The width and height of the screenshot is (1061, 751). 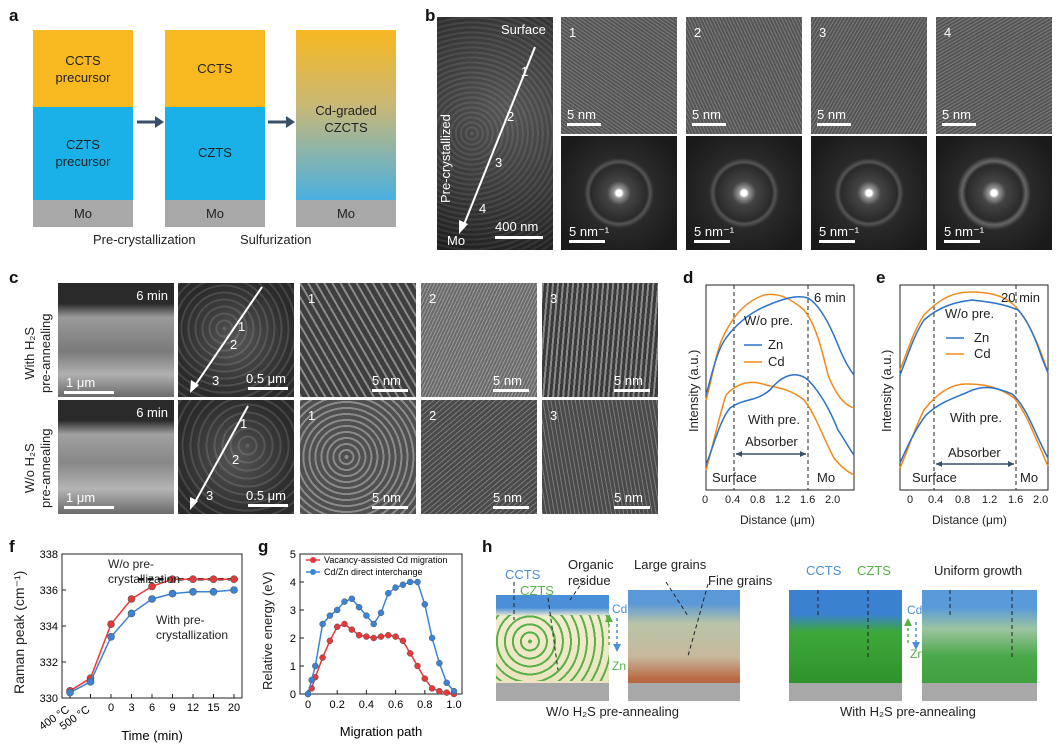 I want to click on panel-a-stack-3: Cd-graded CZCTS Mo, so click(x=346, y=128).